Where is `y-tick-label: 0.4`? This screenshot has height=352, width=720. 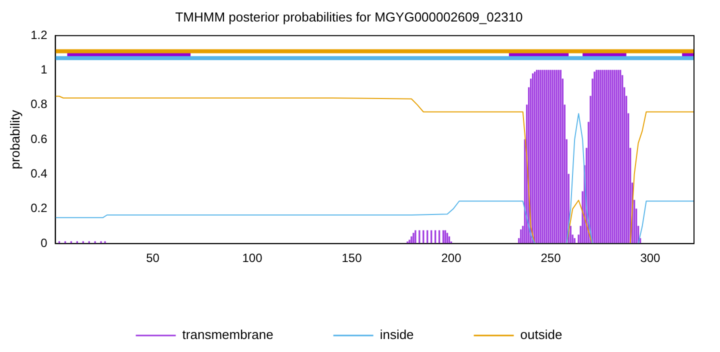 y-tick-label: 0.4 is located at coordinates (39, 173).